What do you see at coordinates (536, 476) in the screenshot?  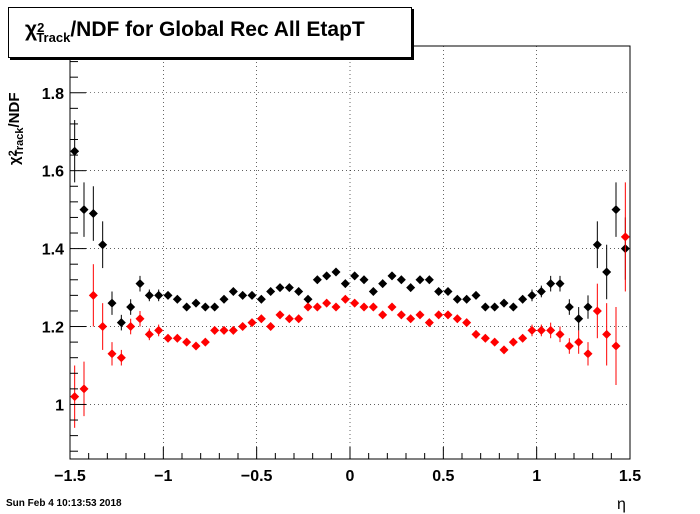 I see `x-tick-label: 1` at bounding box center [536, 476].